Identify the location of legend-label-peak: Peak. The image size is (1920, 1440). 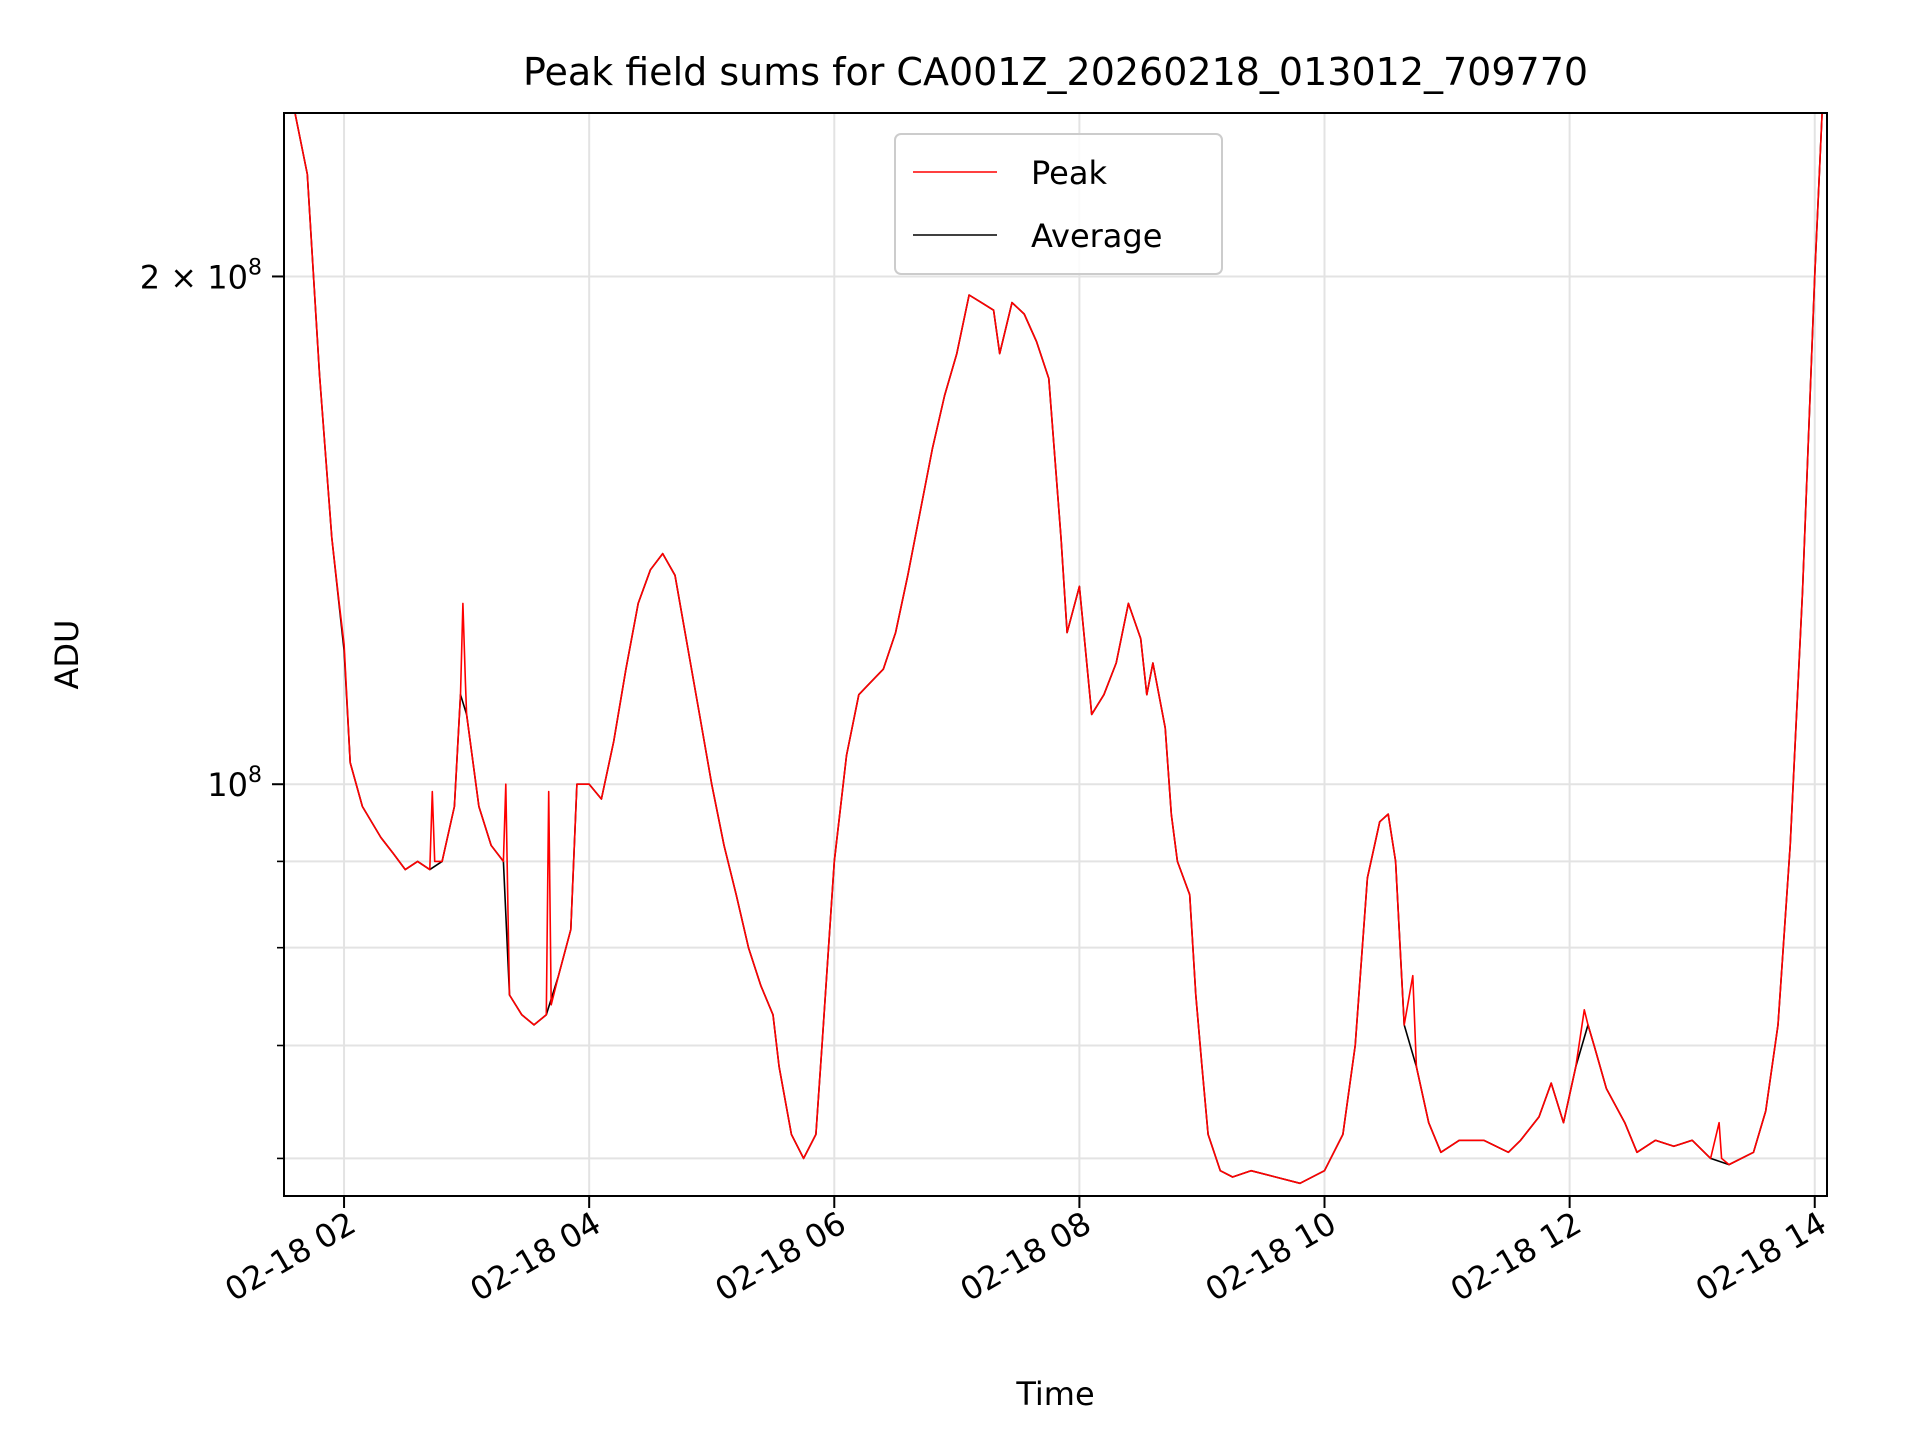
(1069, 173).